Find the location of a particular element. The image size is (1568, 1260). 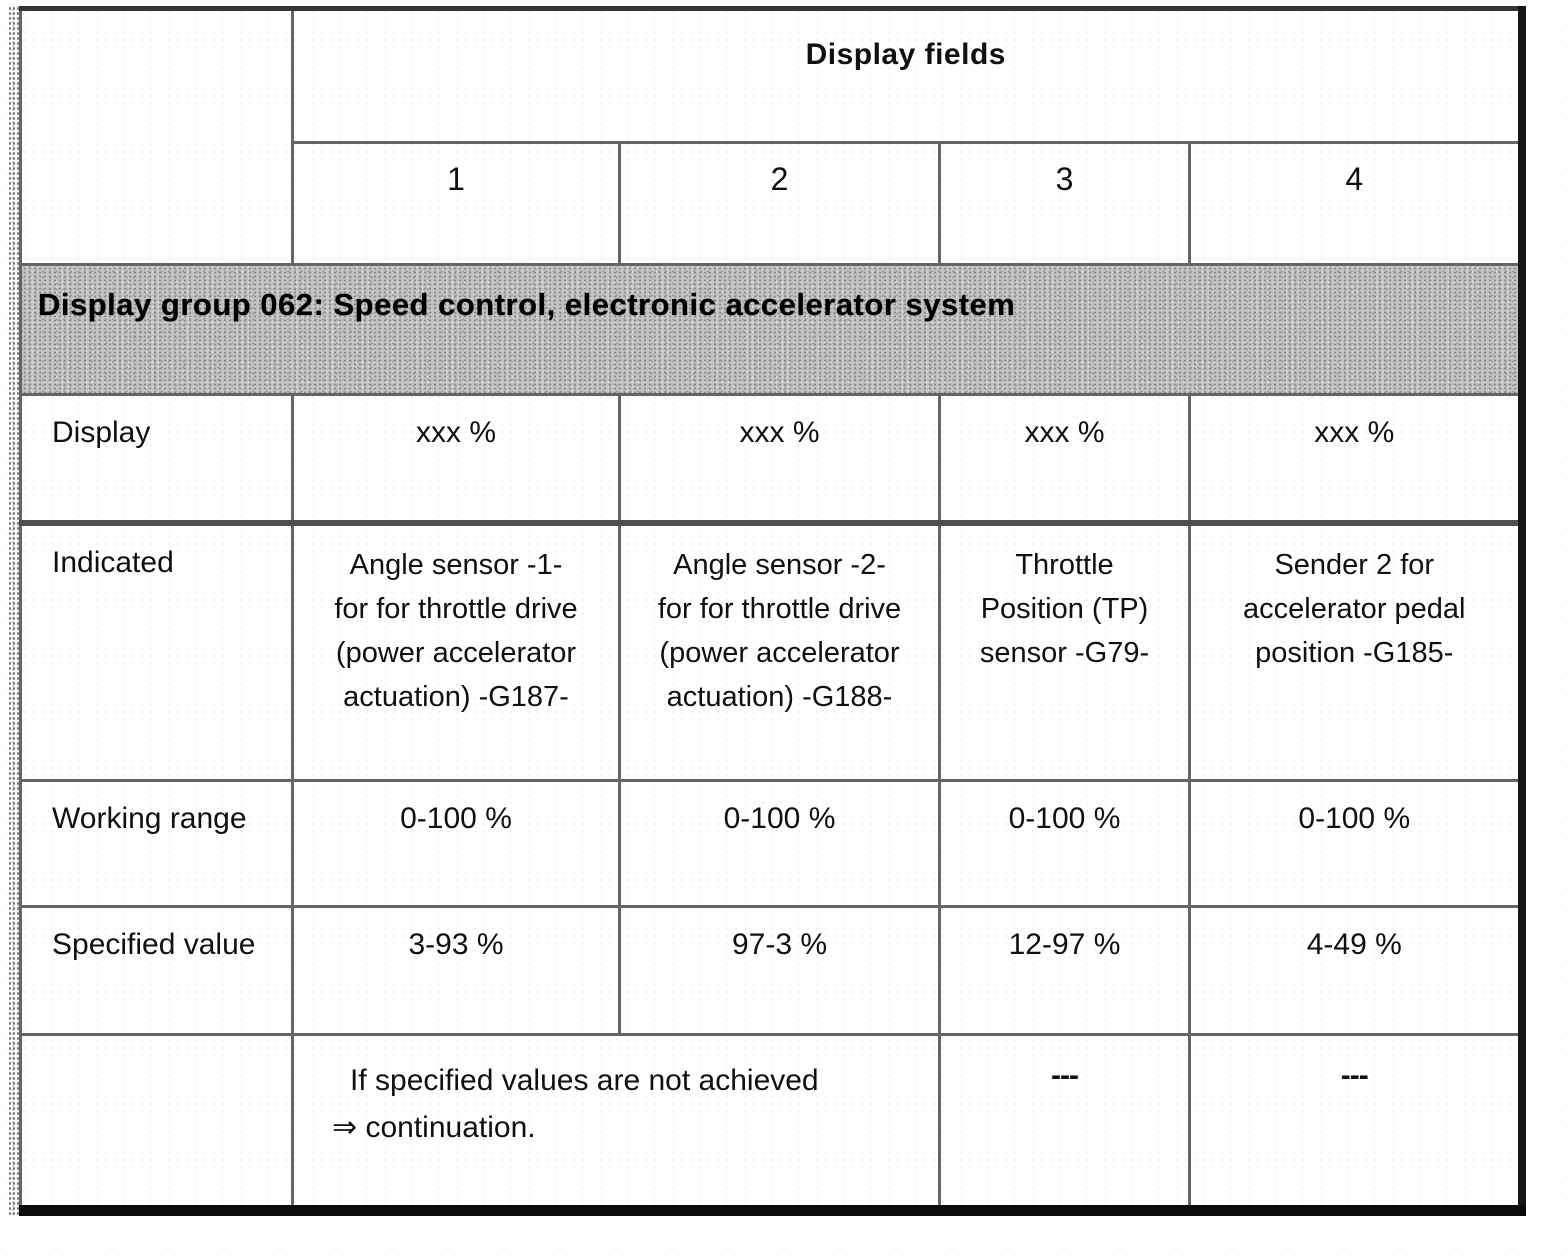

table-row-display: Display xxx % xxx % xxx % xxx % is located at coordinates (771, 458).